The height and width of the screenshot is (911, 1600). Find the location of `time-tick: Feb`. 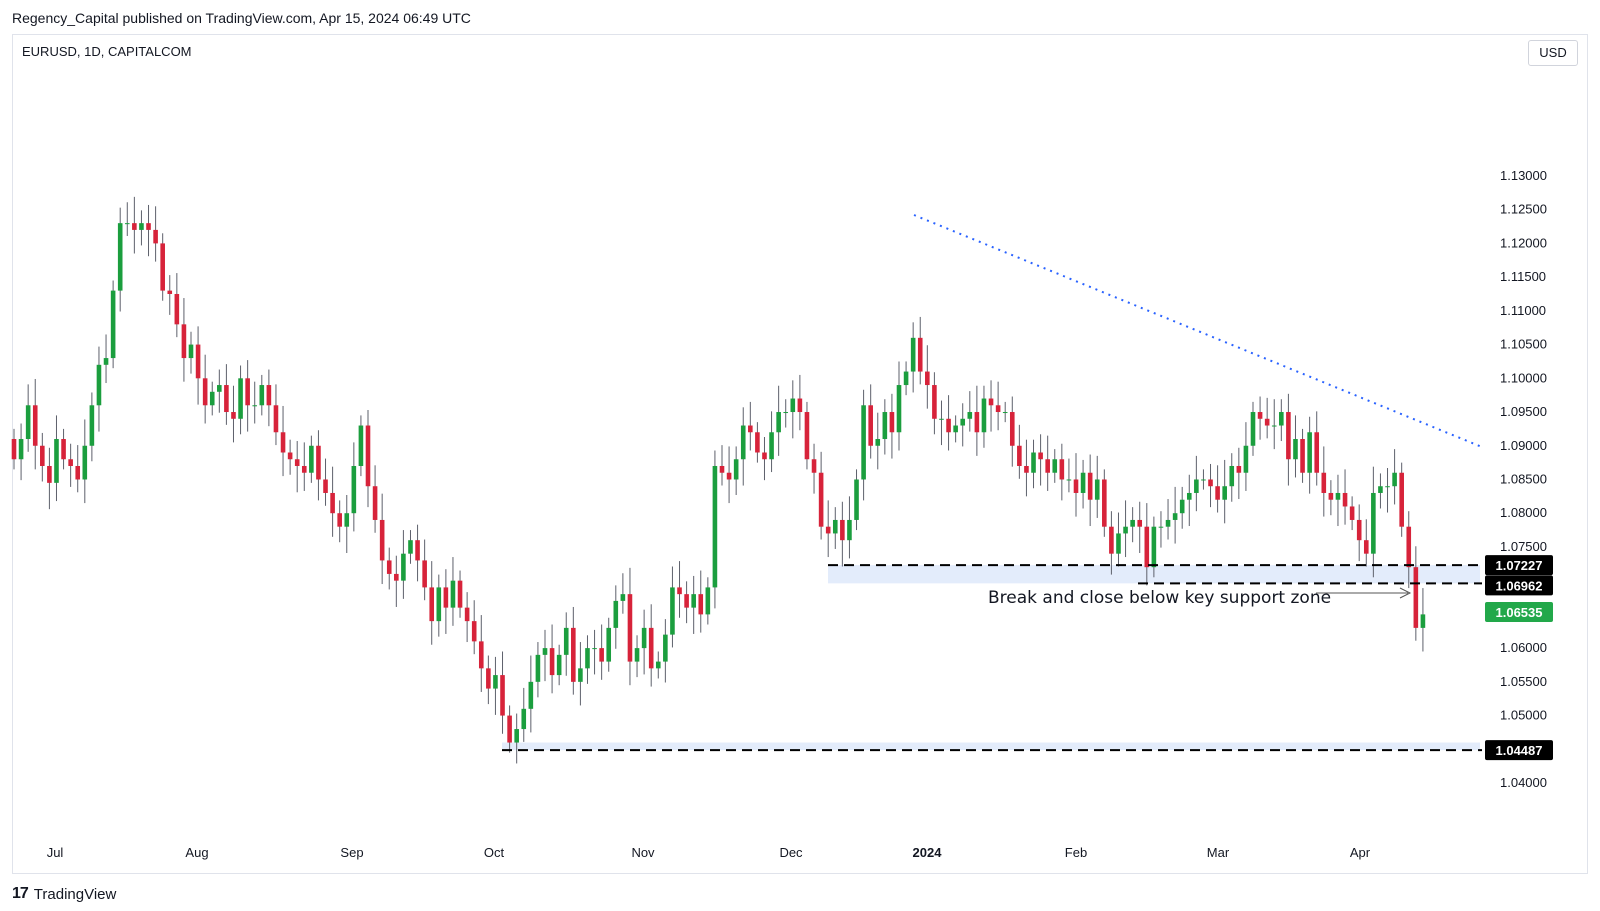

time-tick: Feb is located at coordinates (1076, 852).